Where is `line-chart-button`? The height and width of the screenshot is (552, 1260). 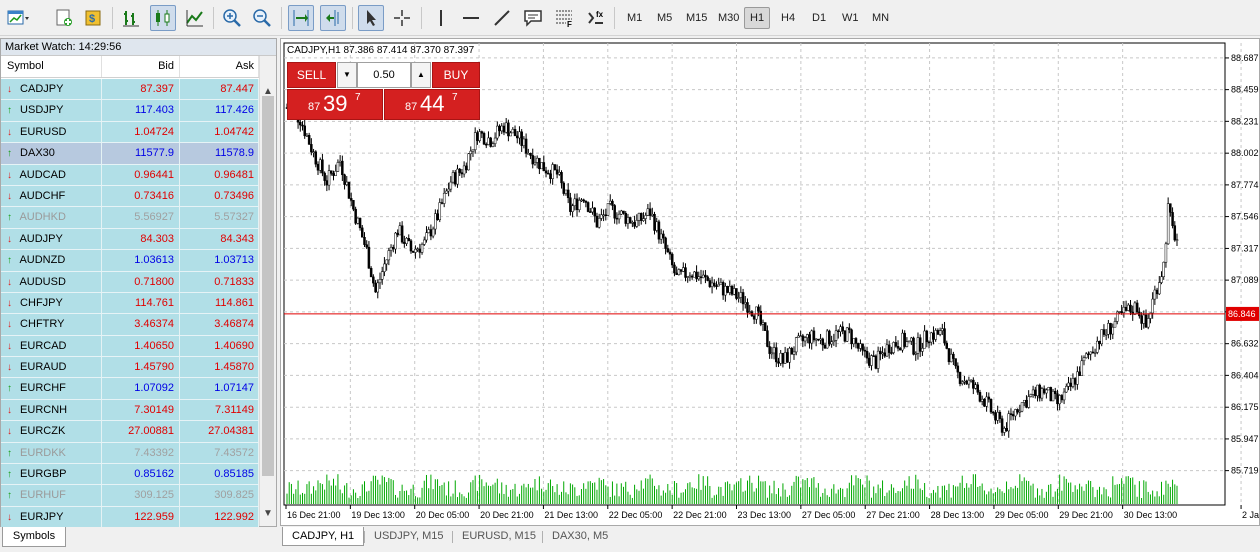
line-chart-button is located at coordinates (195, 18).